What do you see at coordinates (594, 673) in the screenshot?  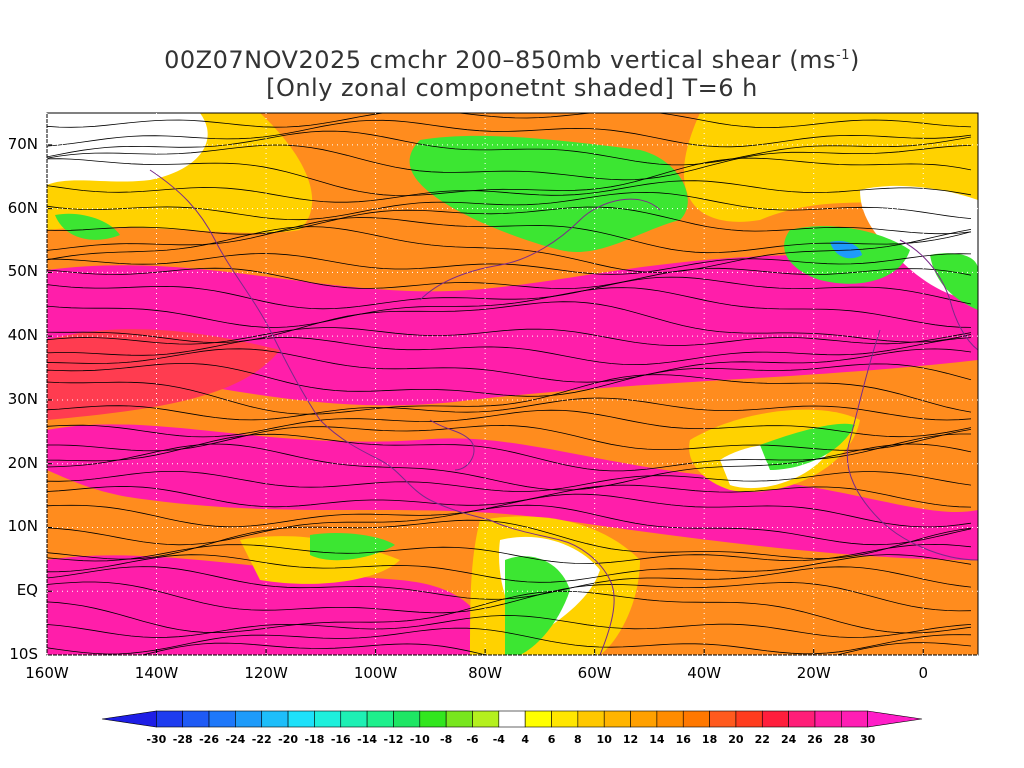 I see `x-tick-label: 60W` at bounding box center [594, 673].